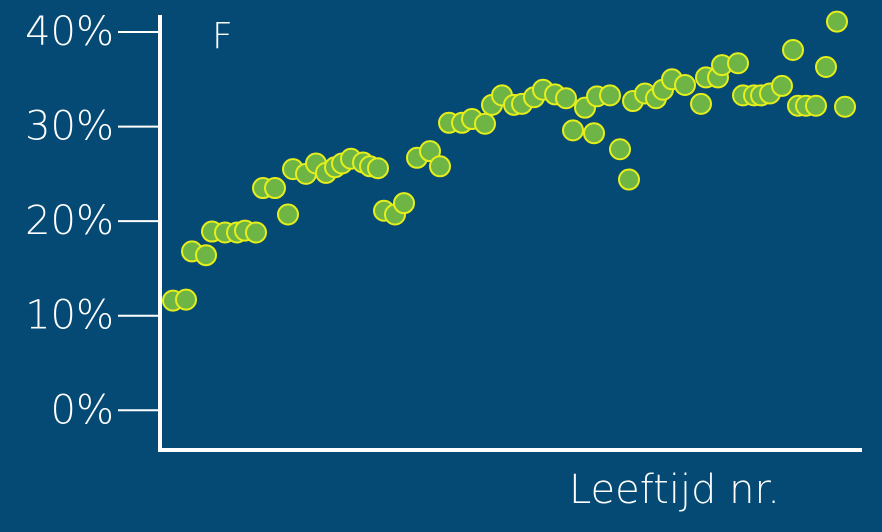 This screenshot has height=532, width=882. I want to click on x-axis-label: Leeftijd nr., so click(674, 490).